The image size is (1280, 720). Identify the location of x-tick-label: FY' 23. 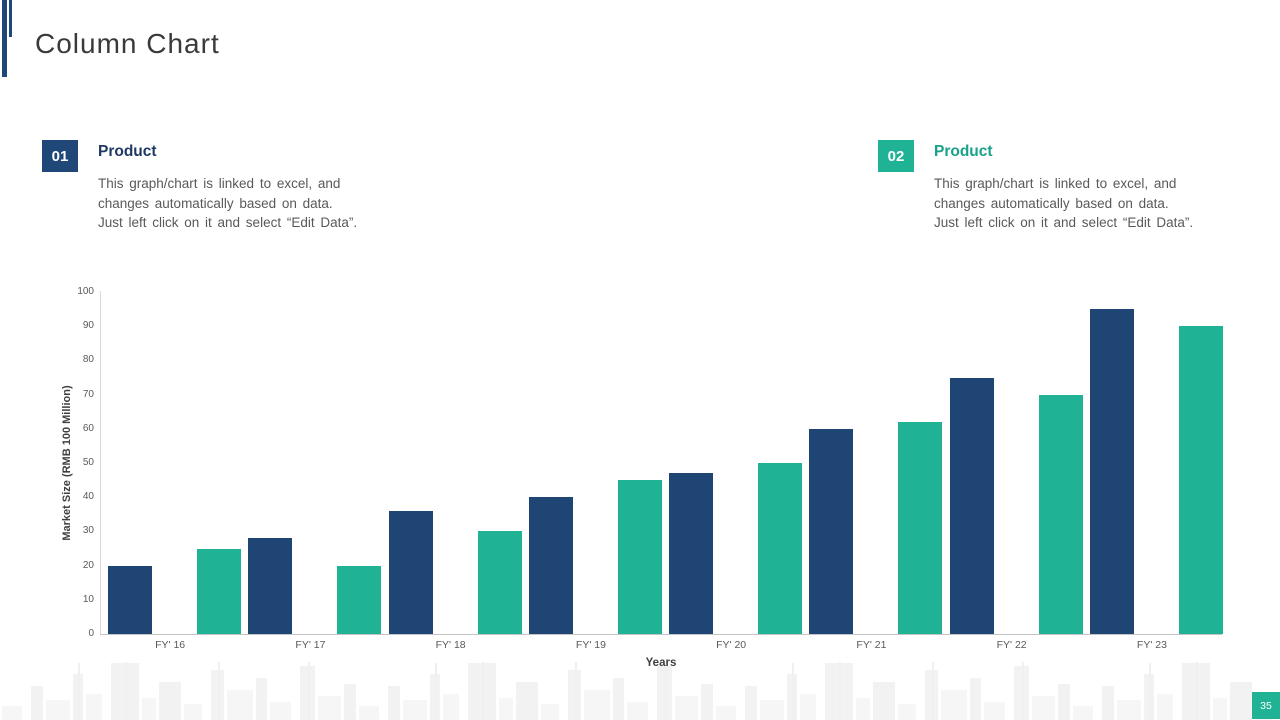
(1151, 645).